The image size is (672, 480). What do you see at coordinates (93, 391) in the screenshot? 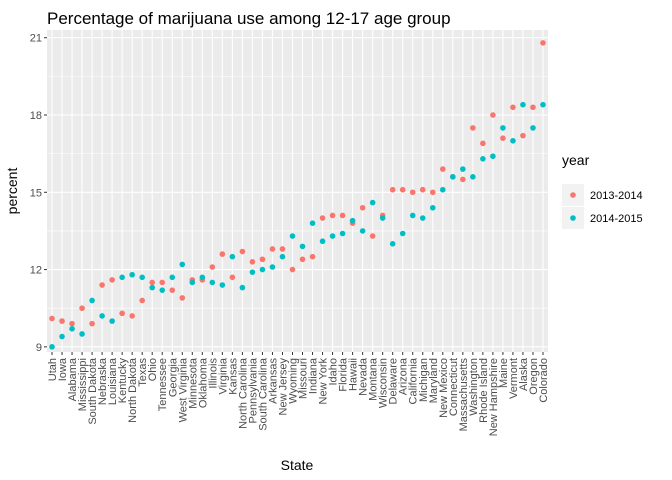
I see `x-tick-label-south-dakota: South Dakota` at bounding box center [93, 391].